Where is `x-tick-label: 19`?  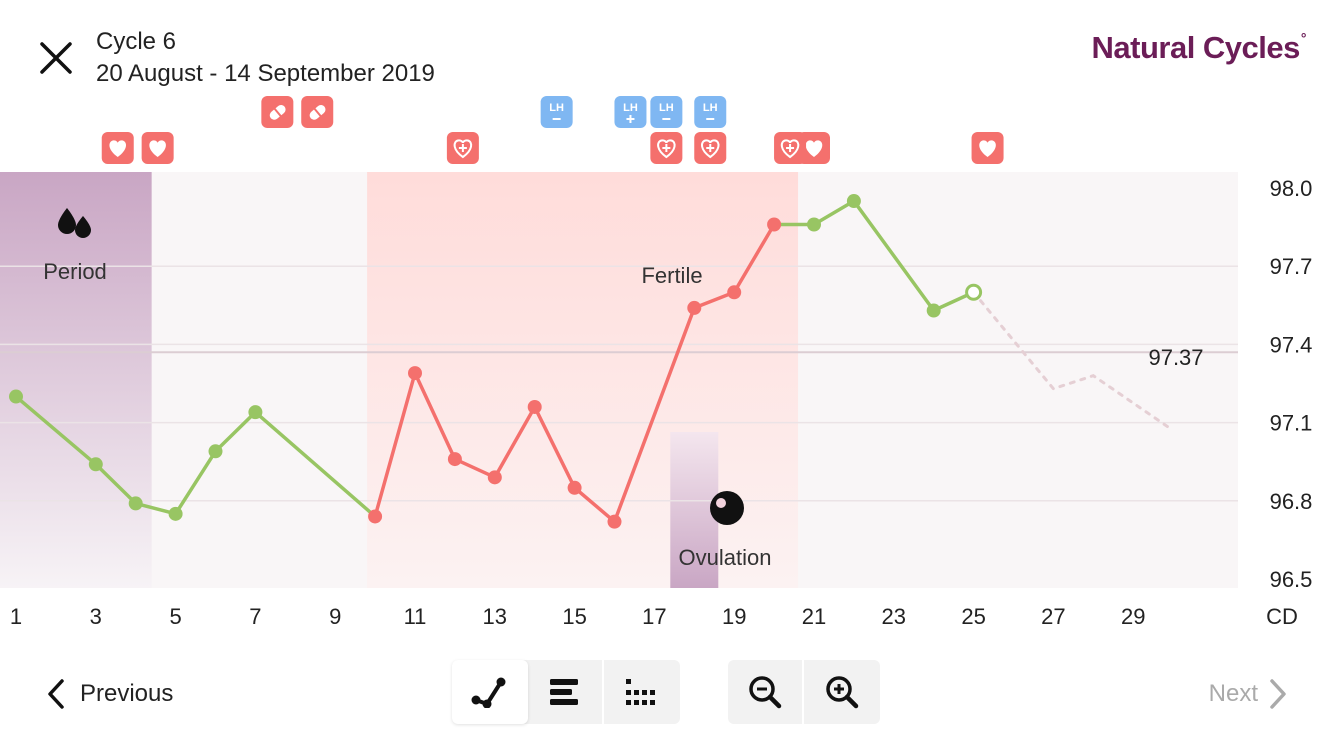
x-tick-label: 19 is located at coordinates (734, 616).